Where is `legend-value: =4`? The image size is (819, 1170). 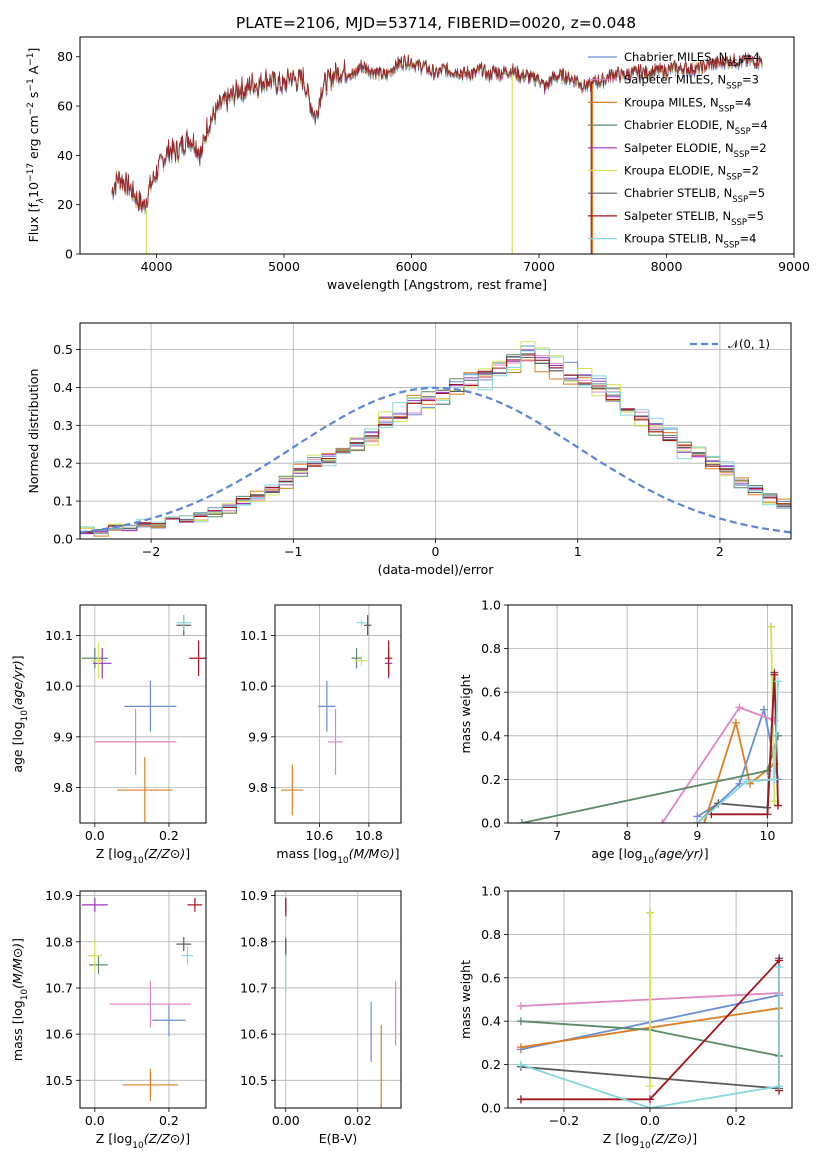 legend-value: =4 is located at coordinates (747, 239).